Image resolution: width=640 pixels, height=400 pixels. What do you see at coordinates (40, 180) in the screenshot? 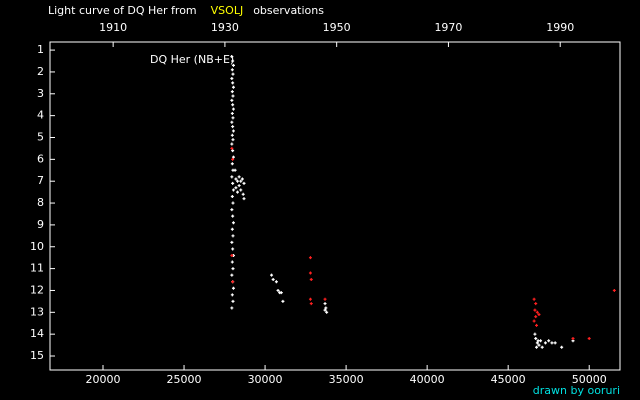
I see `y-tick-label: 7` at bounding box center [40, 180].